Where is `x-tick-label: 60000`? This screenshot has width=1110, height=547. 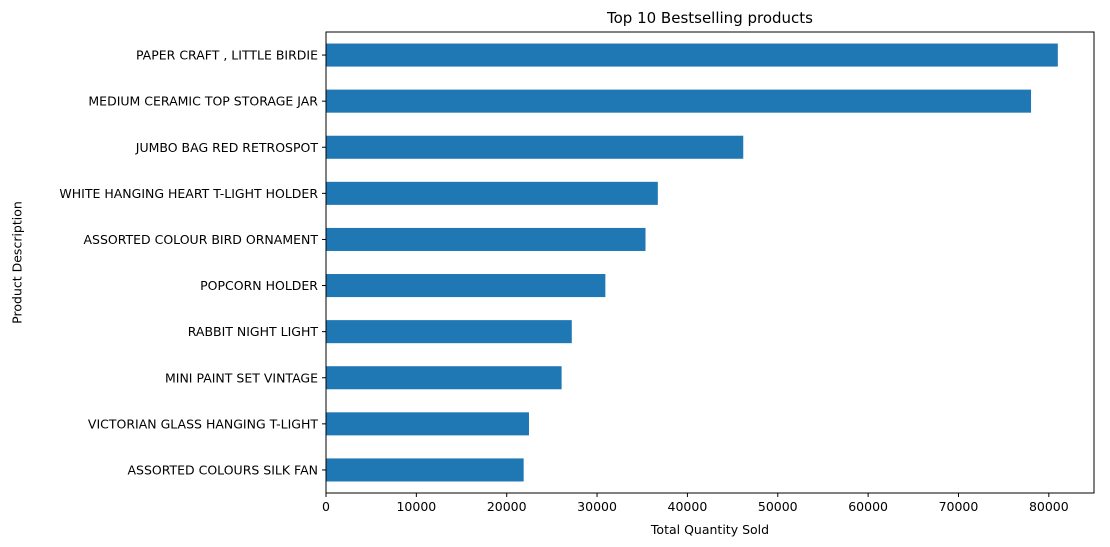
x-tick-label: 60000 is located at coordinates (868, 506).